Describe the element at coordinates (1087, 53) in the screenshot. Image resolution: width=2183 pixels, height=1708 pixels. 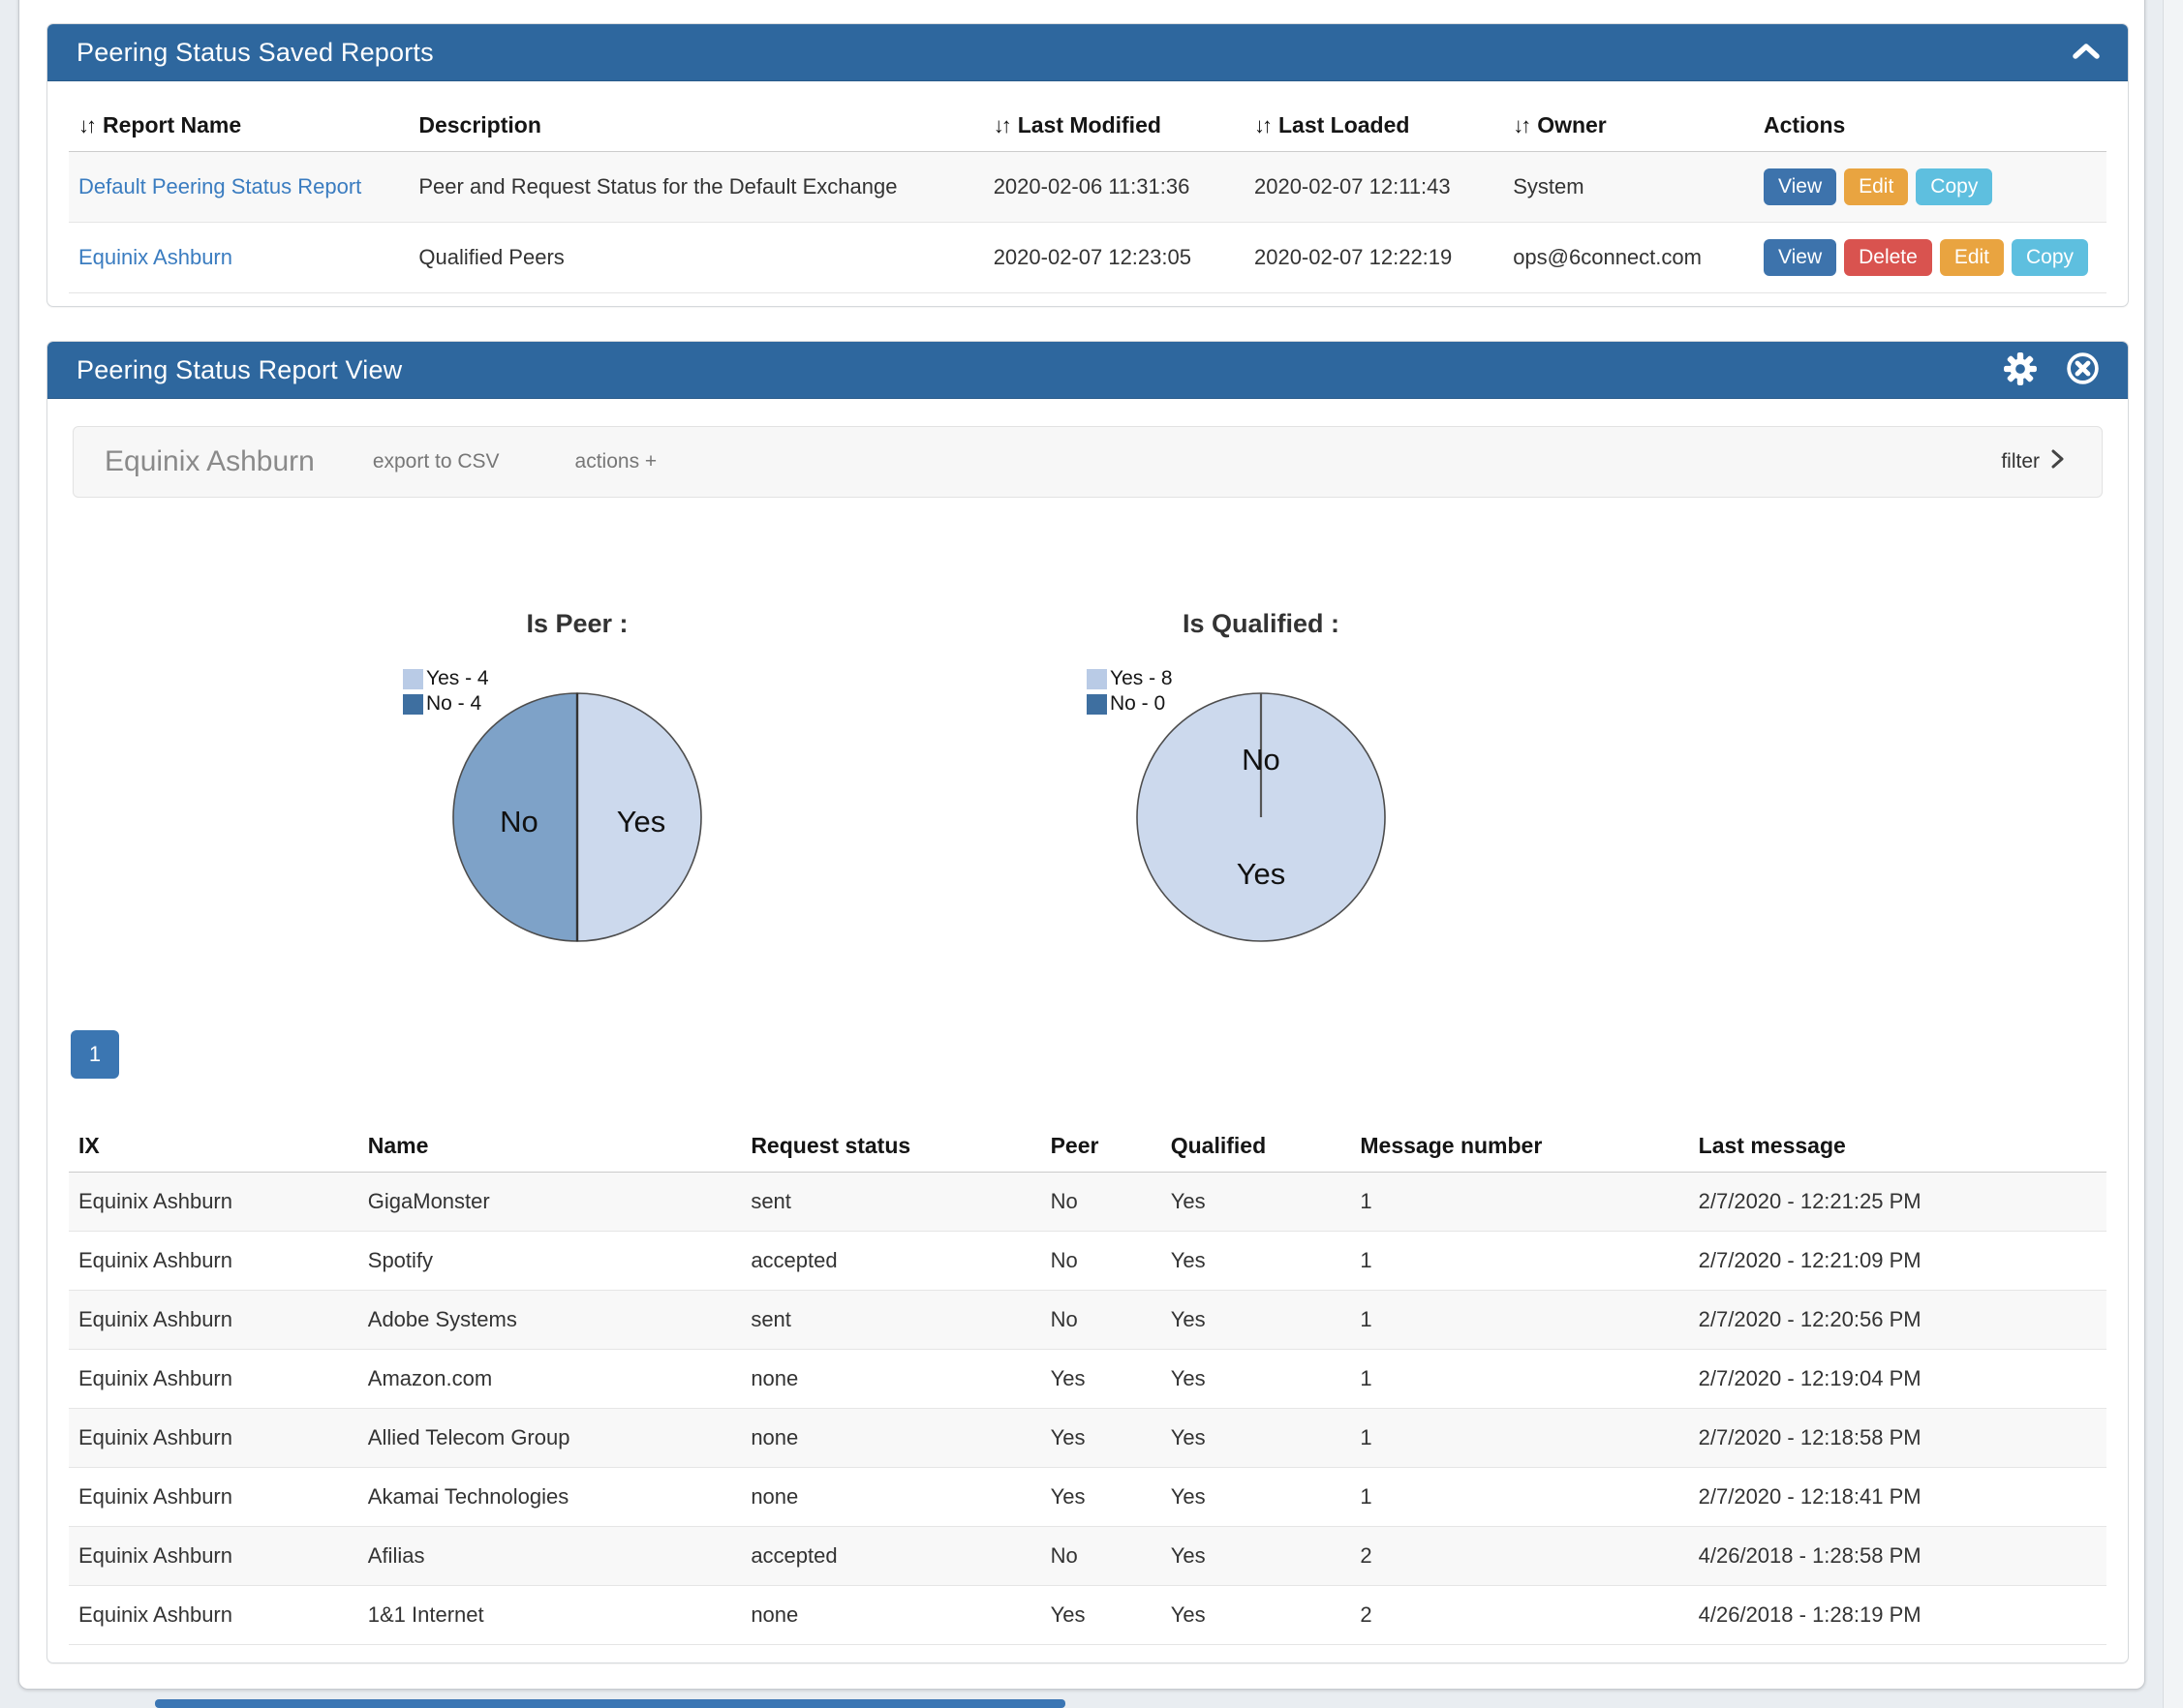
I see `saved-reports-panel-header: Peering Status Saved Reports` at that location.